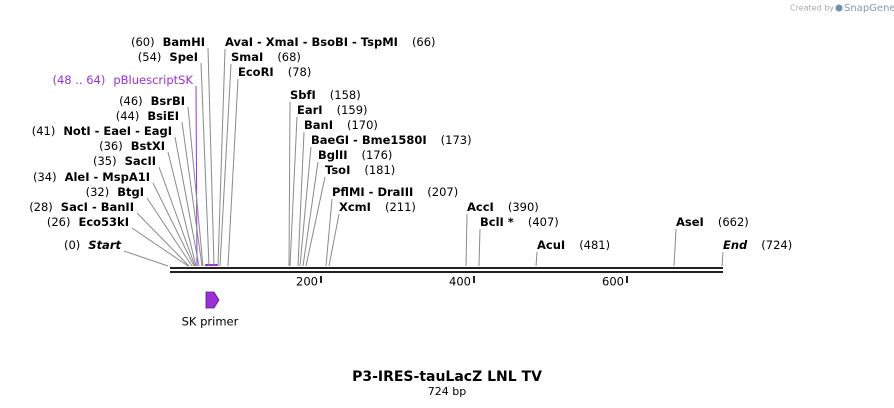 This screenshot has height=408, width=894. I want to click on site-label: (54) SpeI, so click(168, 57).